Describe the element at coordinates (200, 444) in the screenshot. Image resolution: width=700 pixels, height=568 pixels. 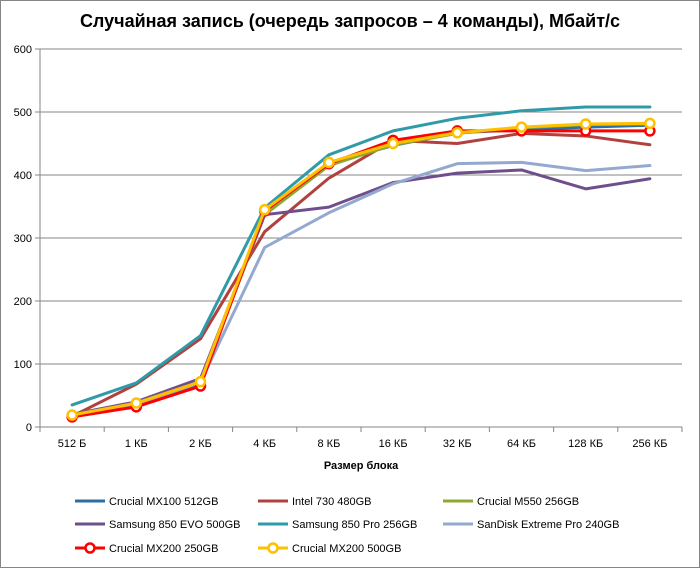
I see `x-tick-label: 2 КБ` at that location.